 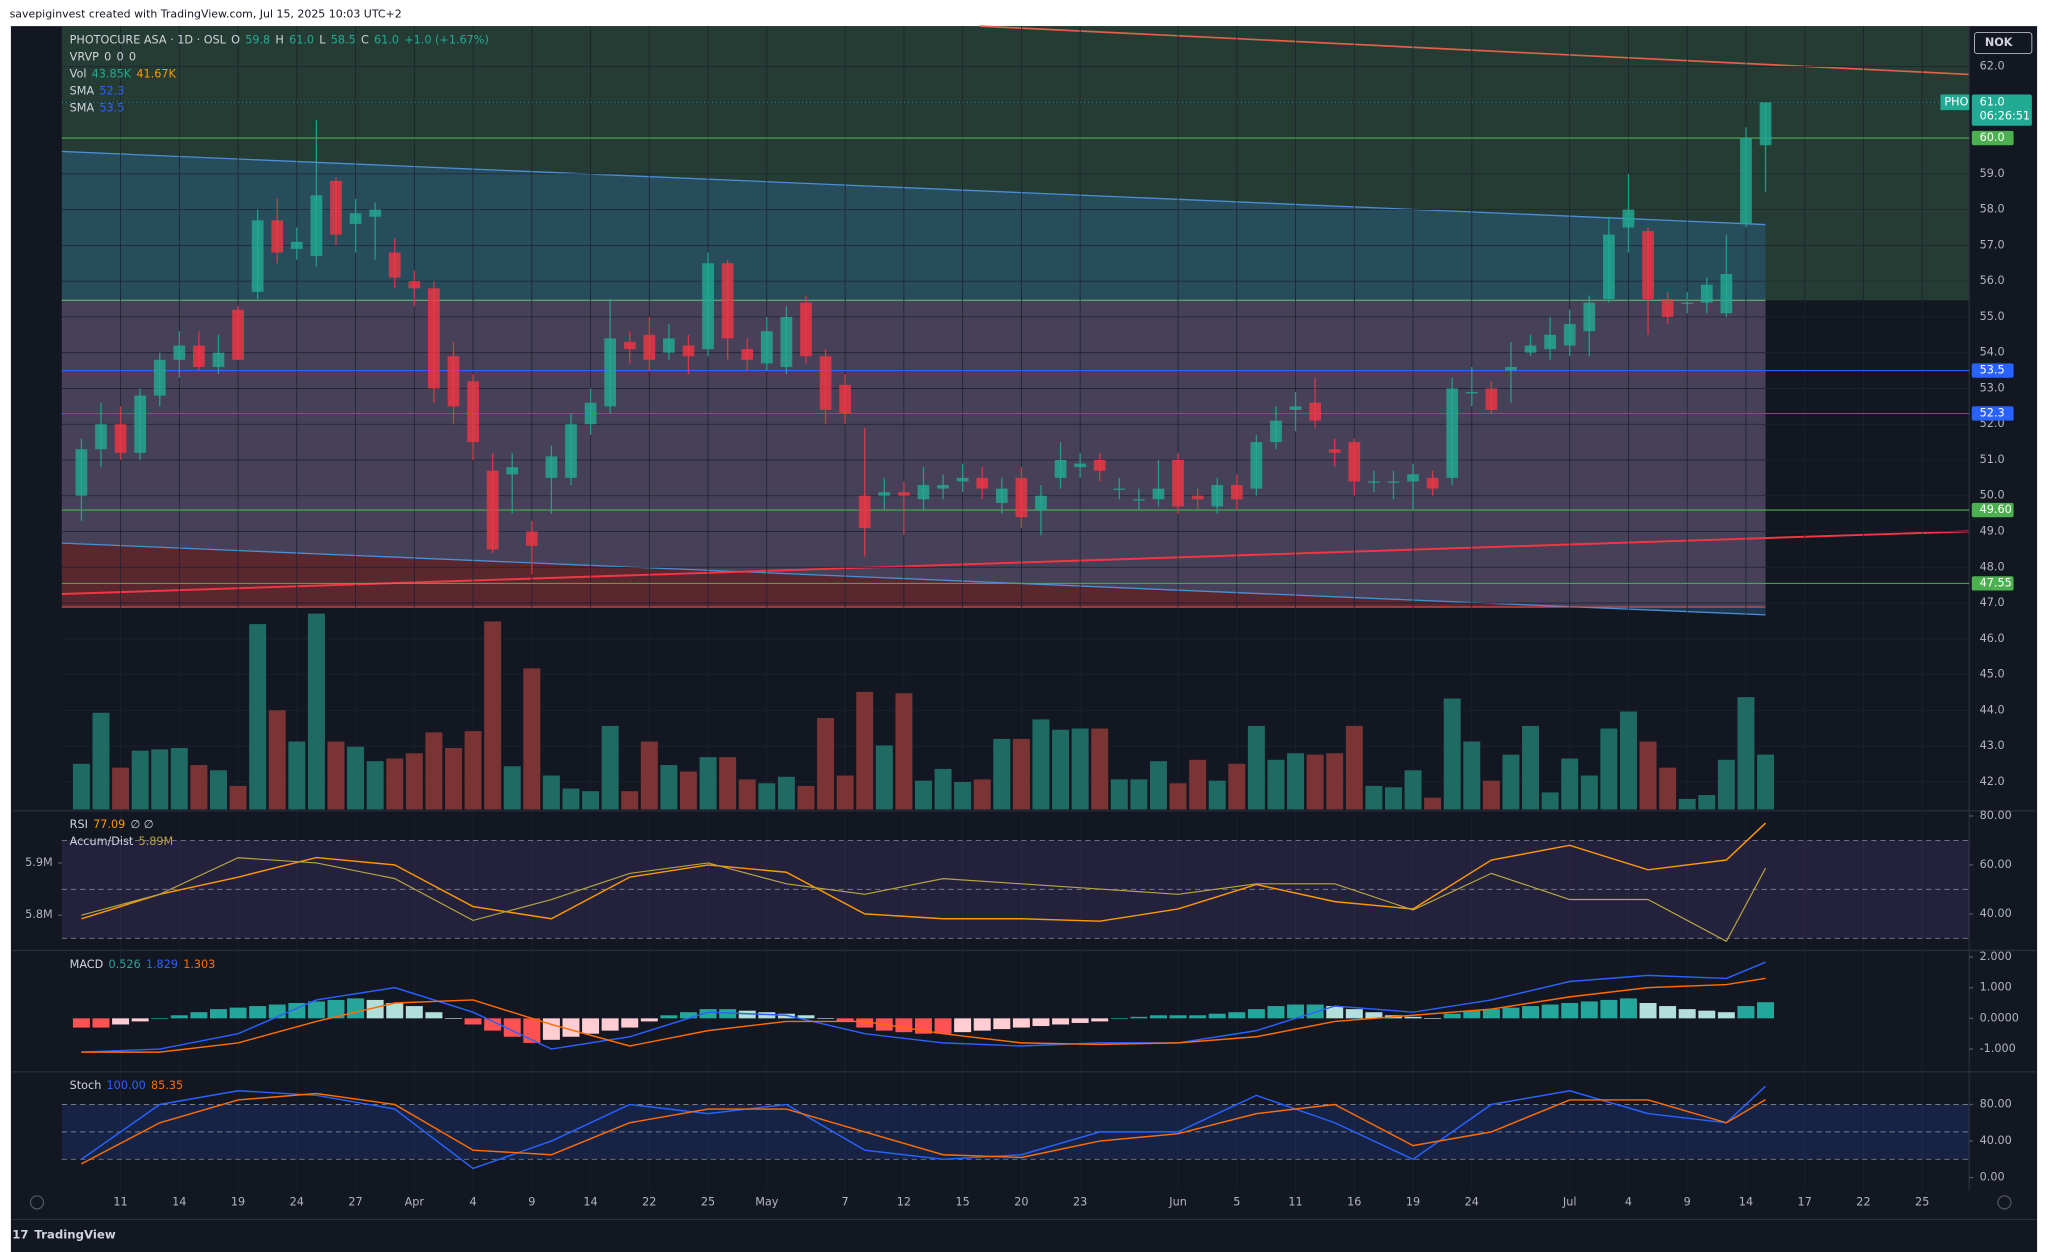 I want to click on legend-text: 1.829, so click(x=162, y=964).